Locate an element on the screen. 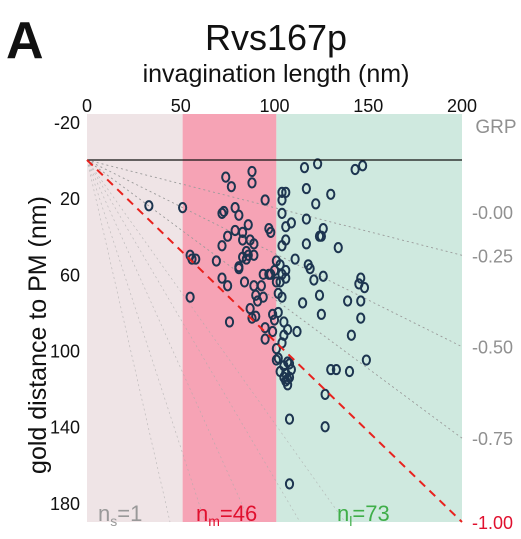  grp-tick-label: -1.00 is located at coordinates (492, 523).